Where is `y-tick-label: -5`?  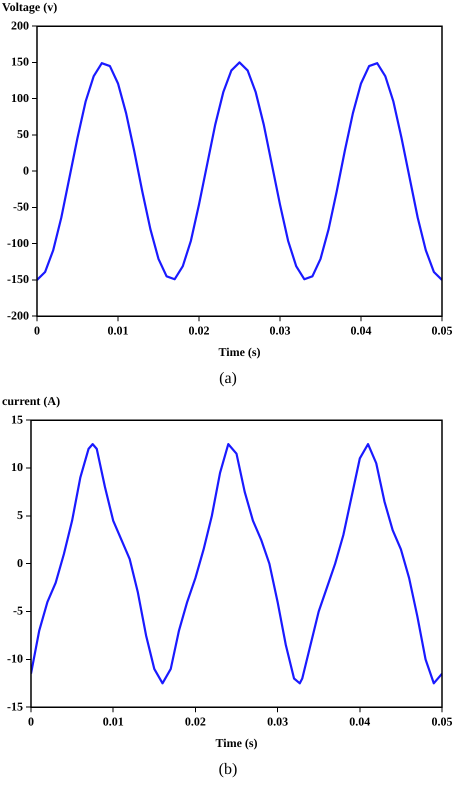
y-tick-label: -5 is located at coordinates (17, 611).